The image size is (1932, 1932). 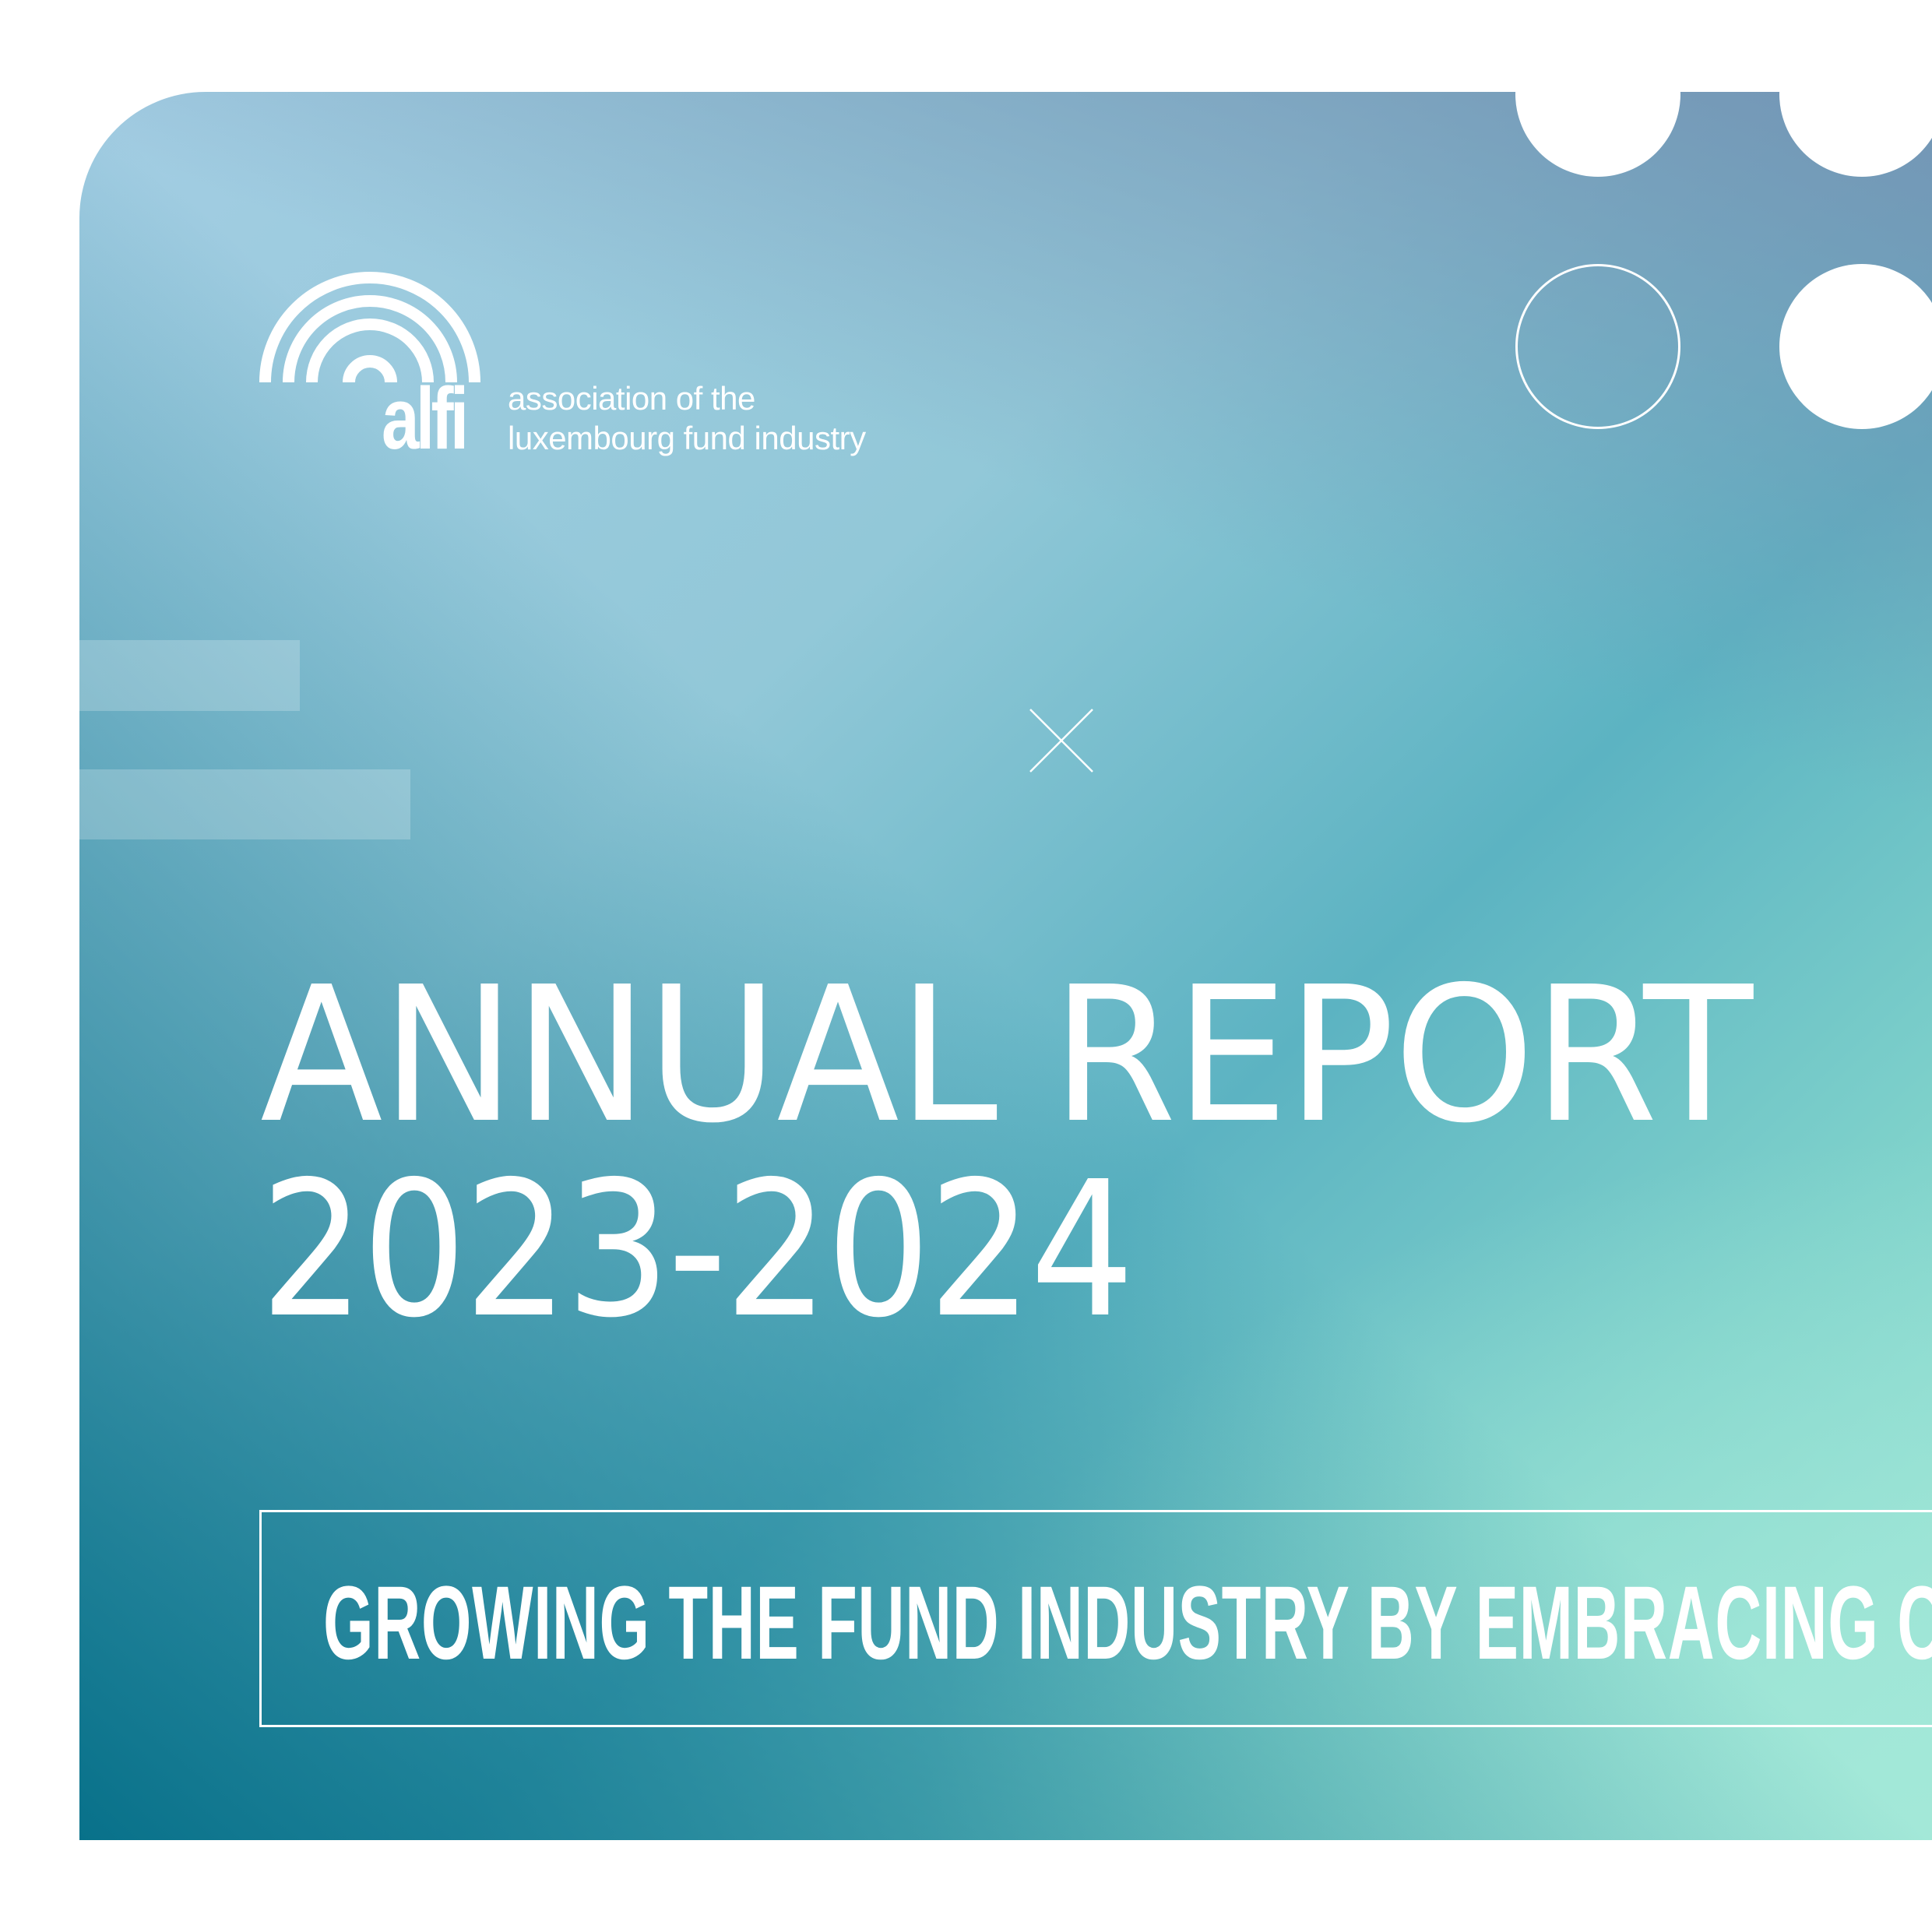 I want to click on report-title: ANNUAL REPORT, so click(x=1006, y=1055).